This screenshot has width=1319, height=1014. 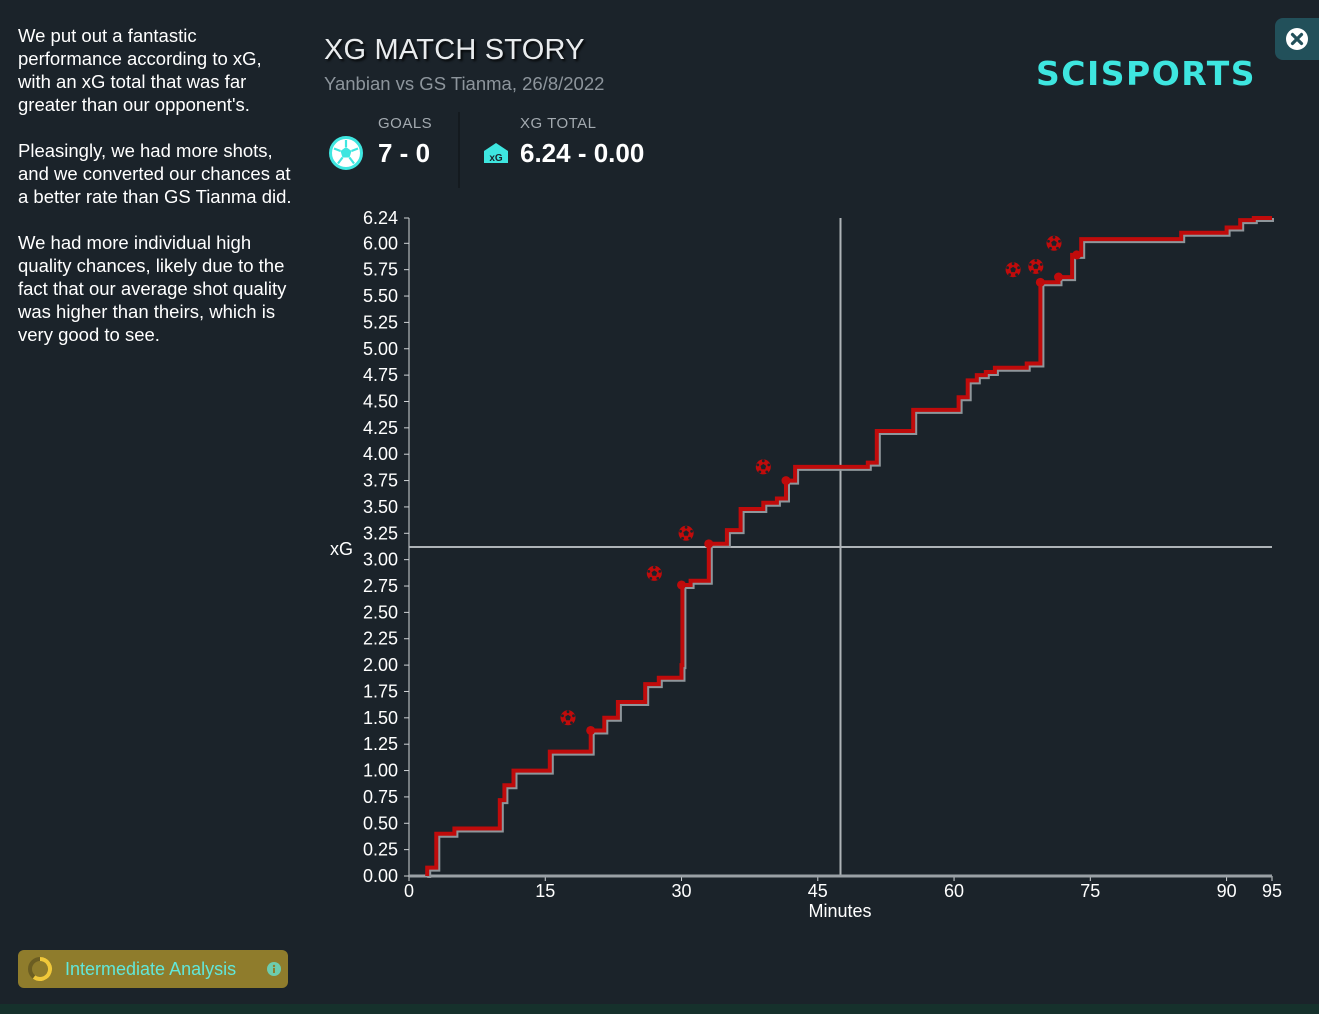 I want to click on y-tick-label: 1.25, so click(x=380, y=744).